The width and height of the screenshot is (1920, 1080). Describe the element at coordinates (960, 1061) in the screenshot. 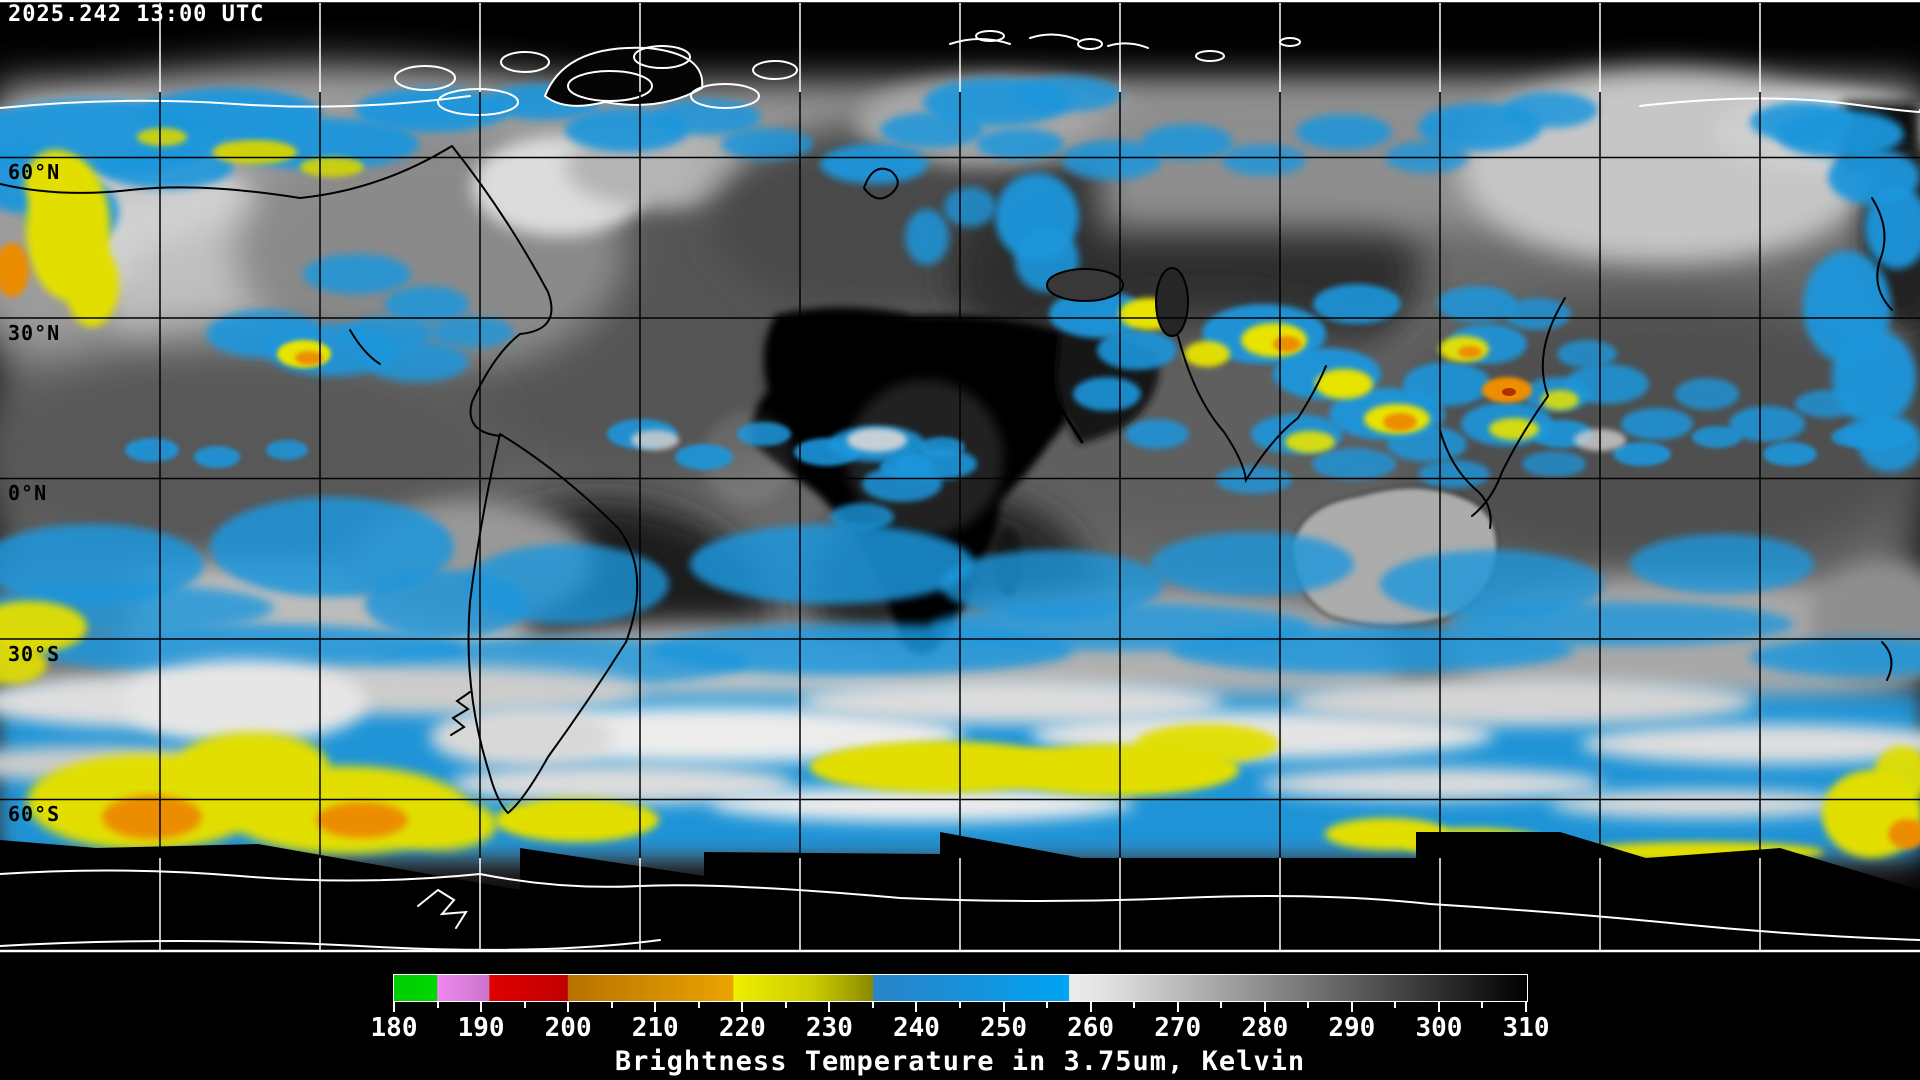

I see `colorbar-caption: Brightness Temperature in 3.75um, Kelvin` at that location.